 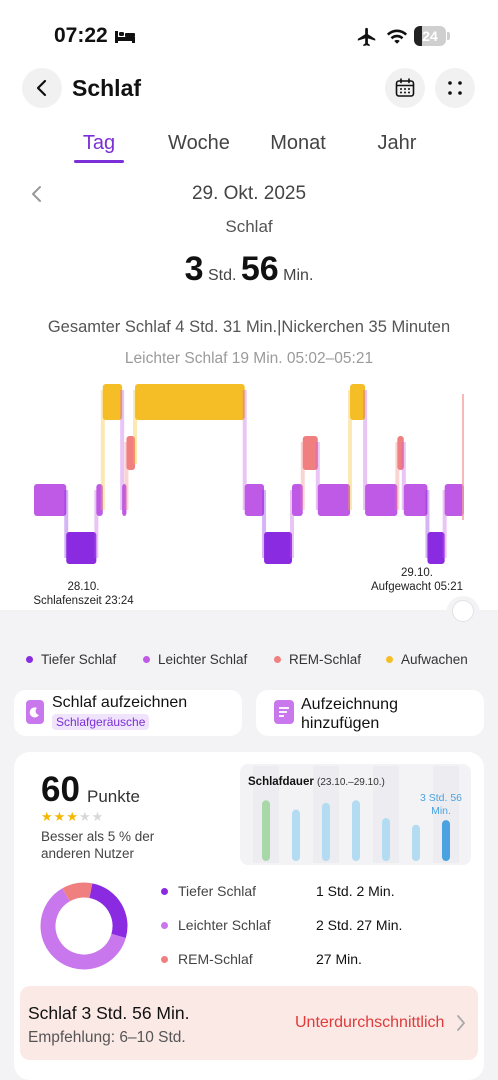 What do you see at coordinates (249, 90) in the screenshot?
I see `app-header: Schlaf` at bounding box center [249, 90].